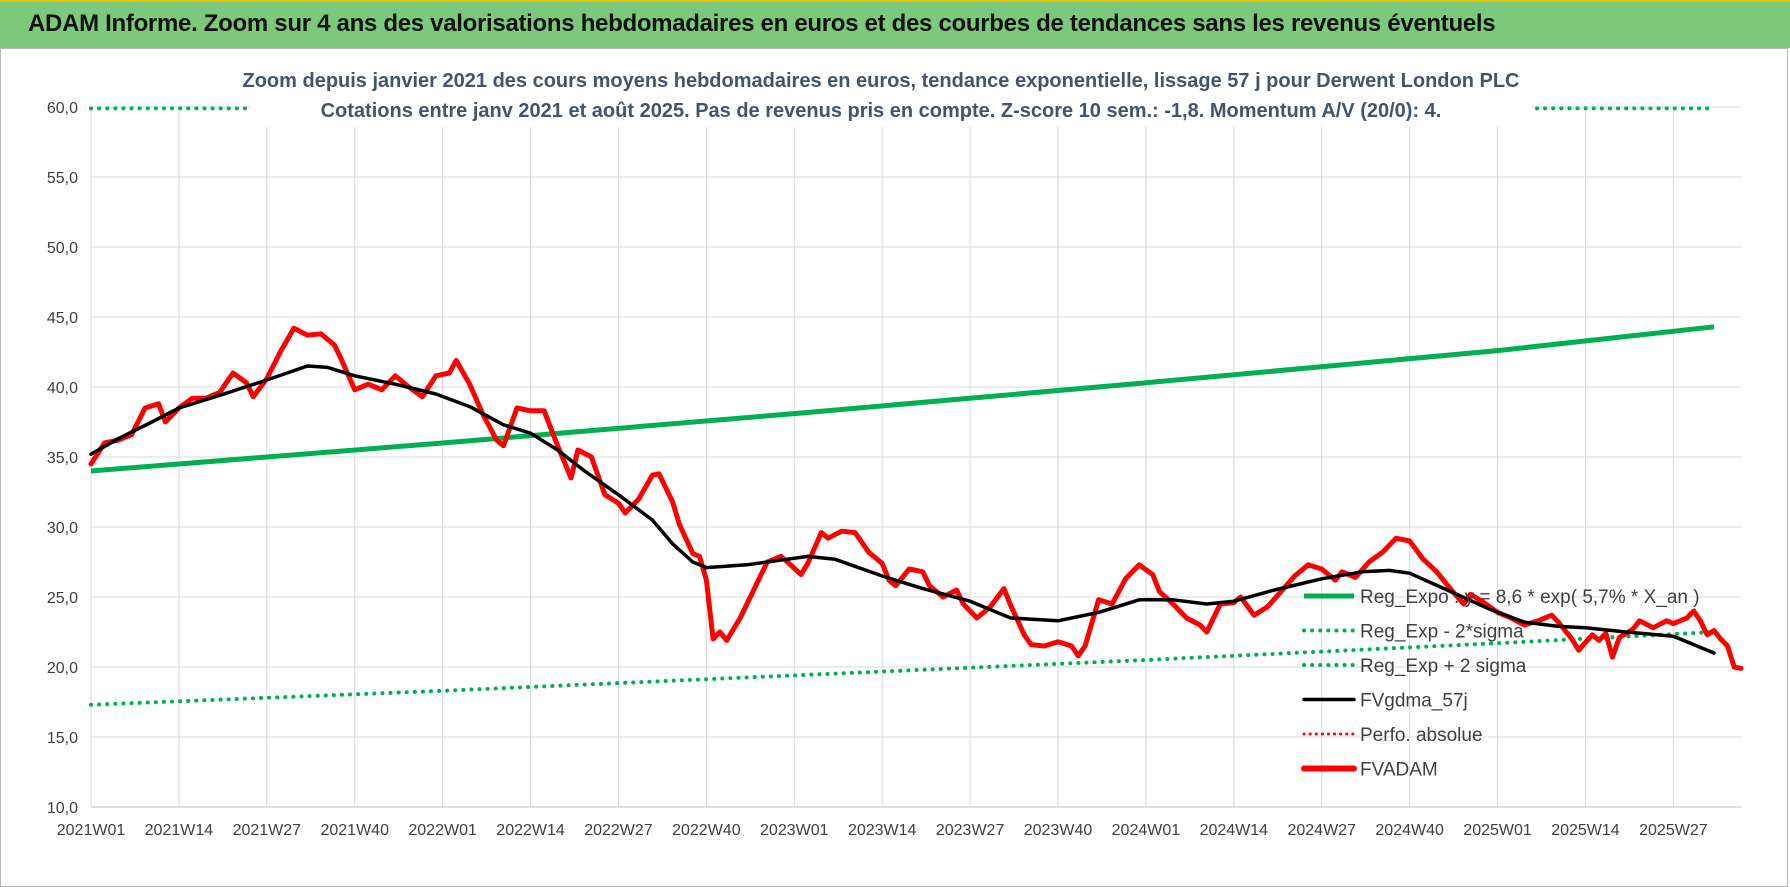  I want to click on x-tick-label: 2024W01, so click(1146, 830).